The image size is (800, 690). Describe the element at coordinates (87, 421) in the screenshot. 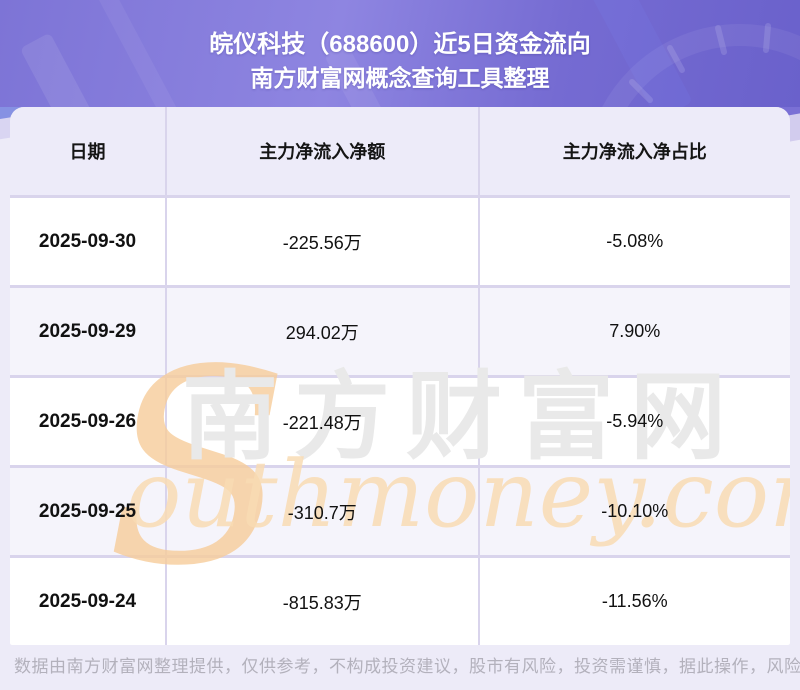

I see `date-cell: 2025-09-26` at that location.